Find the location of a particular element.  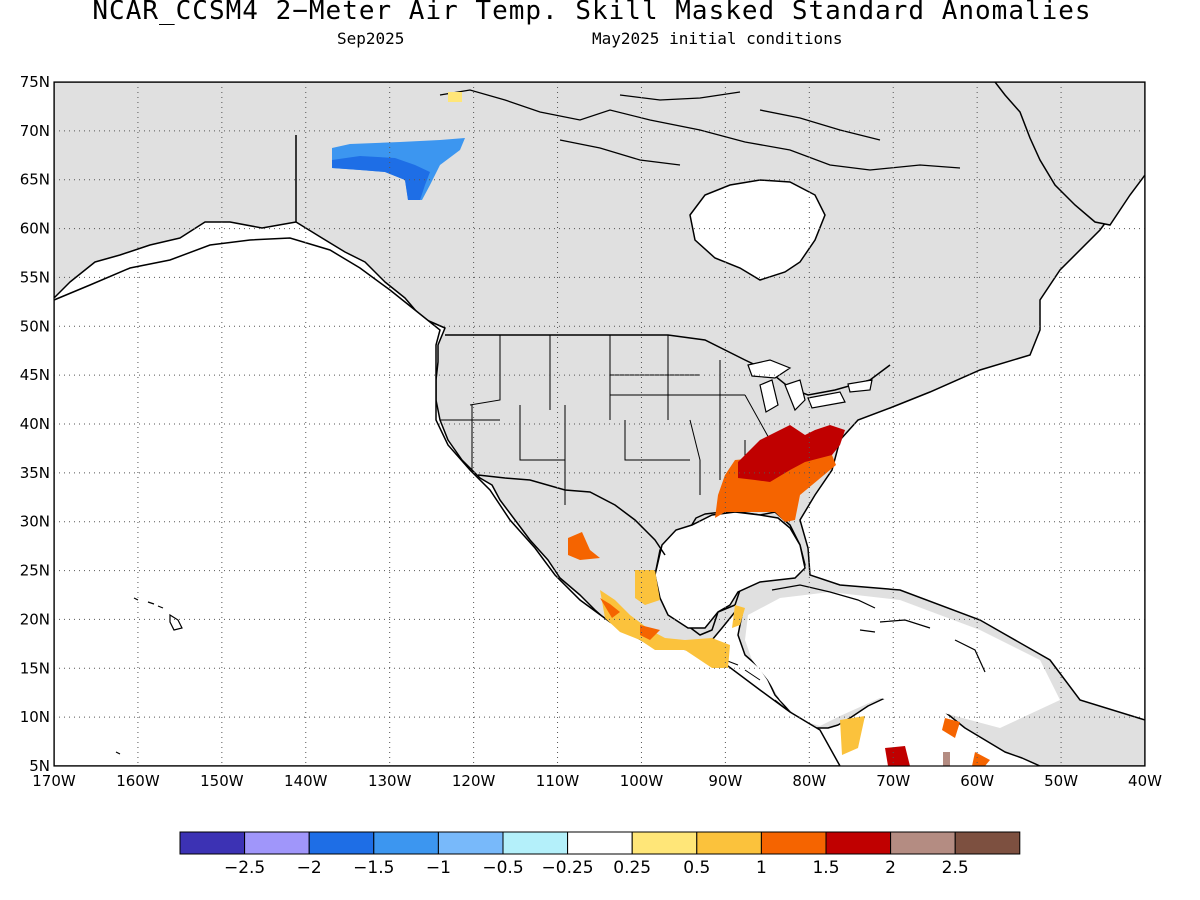

lon-tick-label: 120W is located at coordinates (474, 781).